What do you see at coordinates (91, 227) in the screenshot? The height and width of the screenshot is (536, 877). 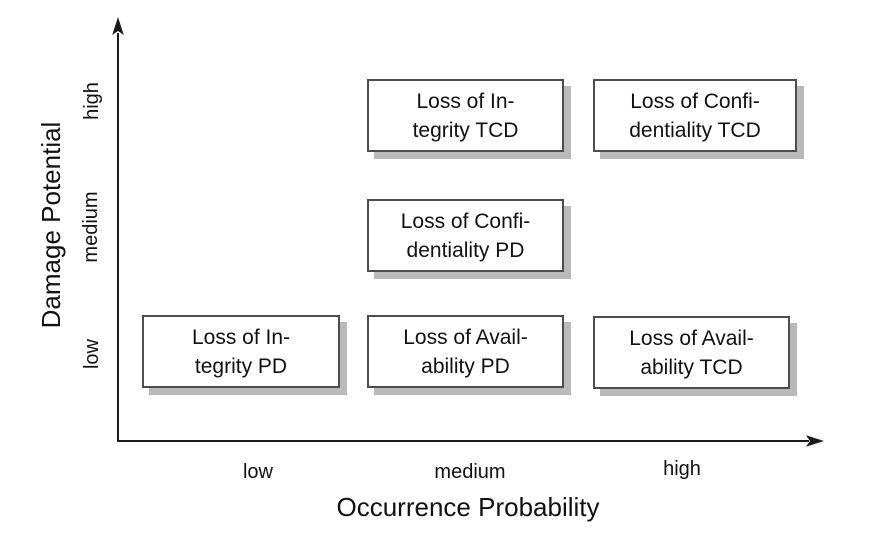 I see `y-tick-medium: medium` at bounding box center [91, 227].